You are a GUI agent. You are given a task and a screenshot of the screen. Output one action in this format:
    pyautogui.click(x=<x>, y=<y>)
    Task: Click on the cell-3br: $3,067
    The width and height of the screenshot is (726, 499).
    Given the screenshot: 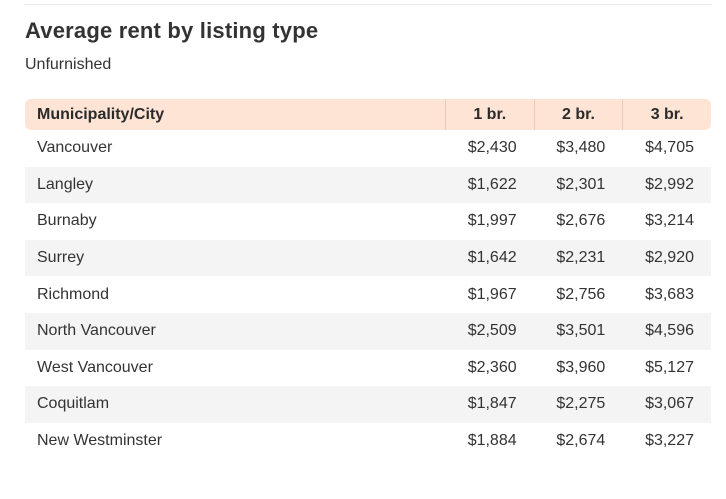 What is the action you would take?
    pyautogui.click(x=666, y=404)
    